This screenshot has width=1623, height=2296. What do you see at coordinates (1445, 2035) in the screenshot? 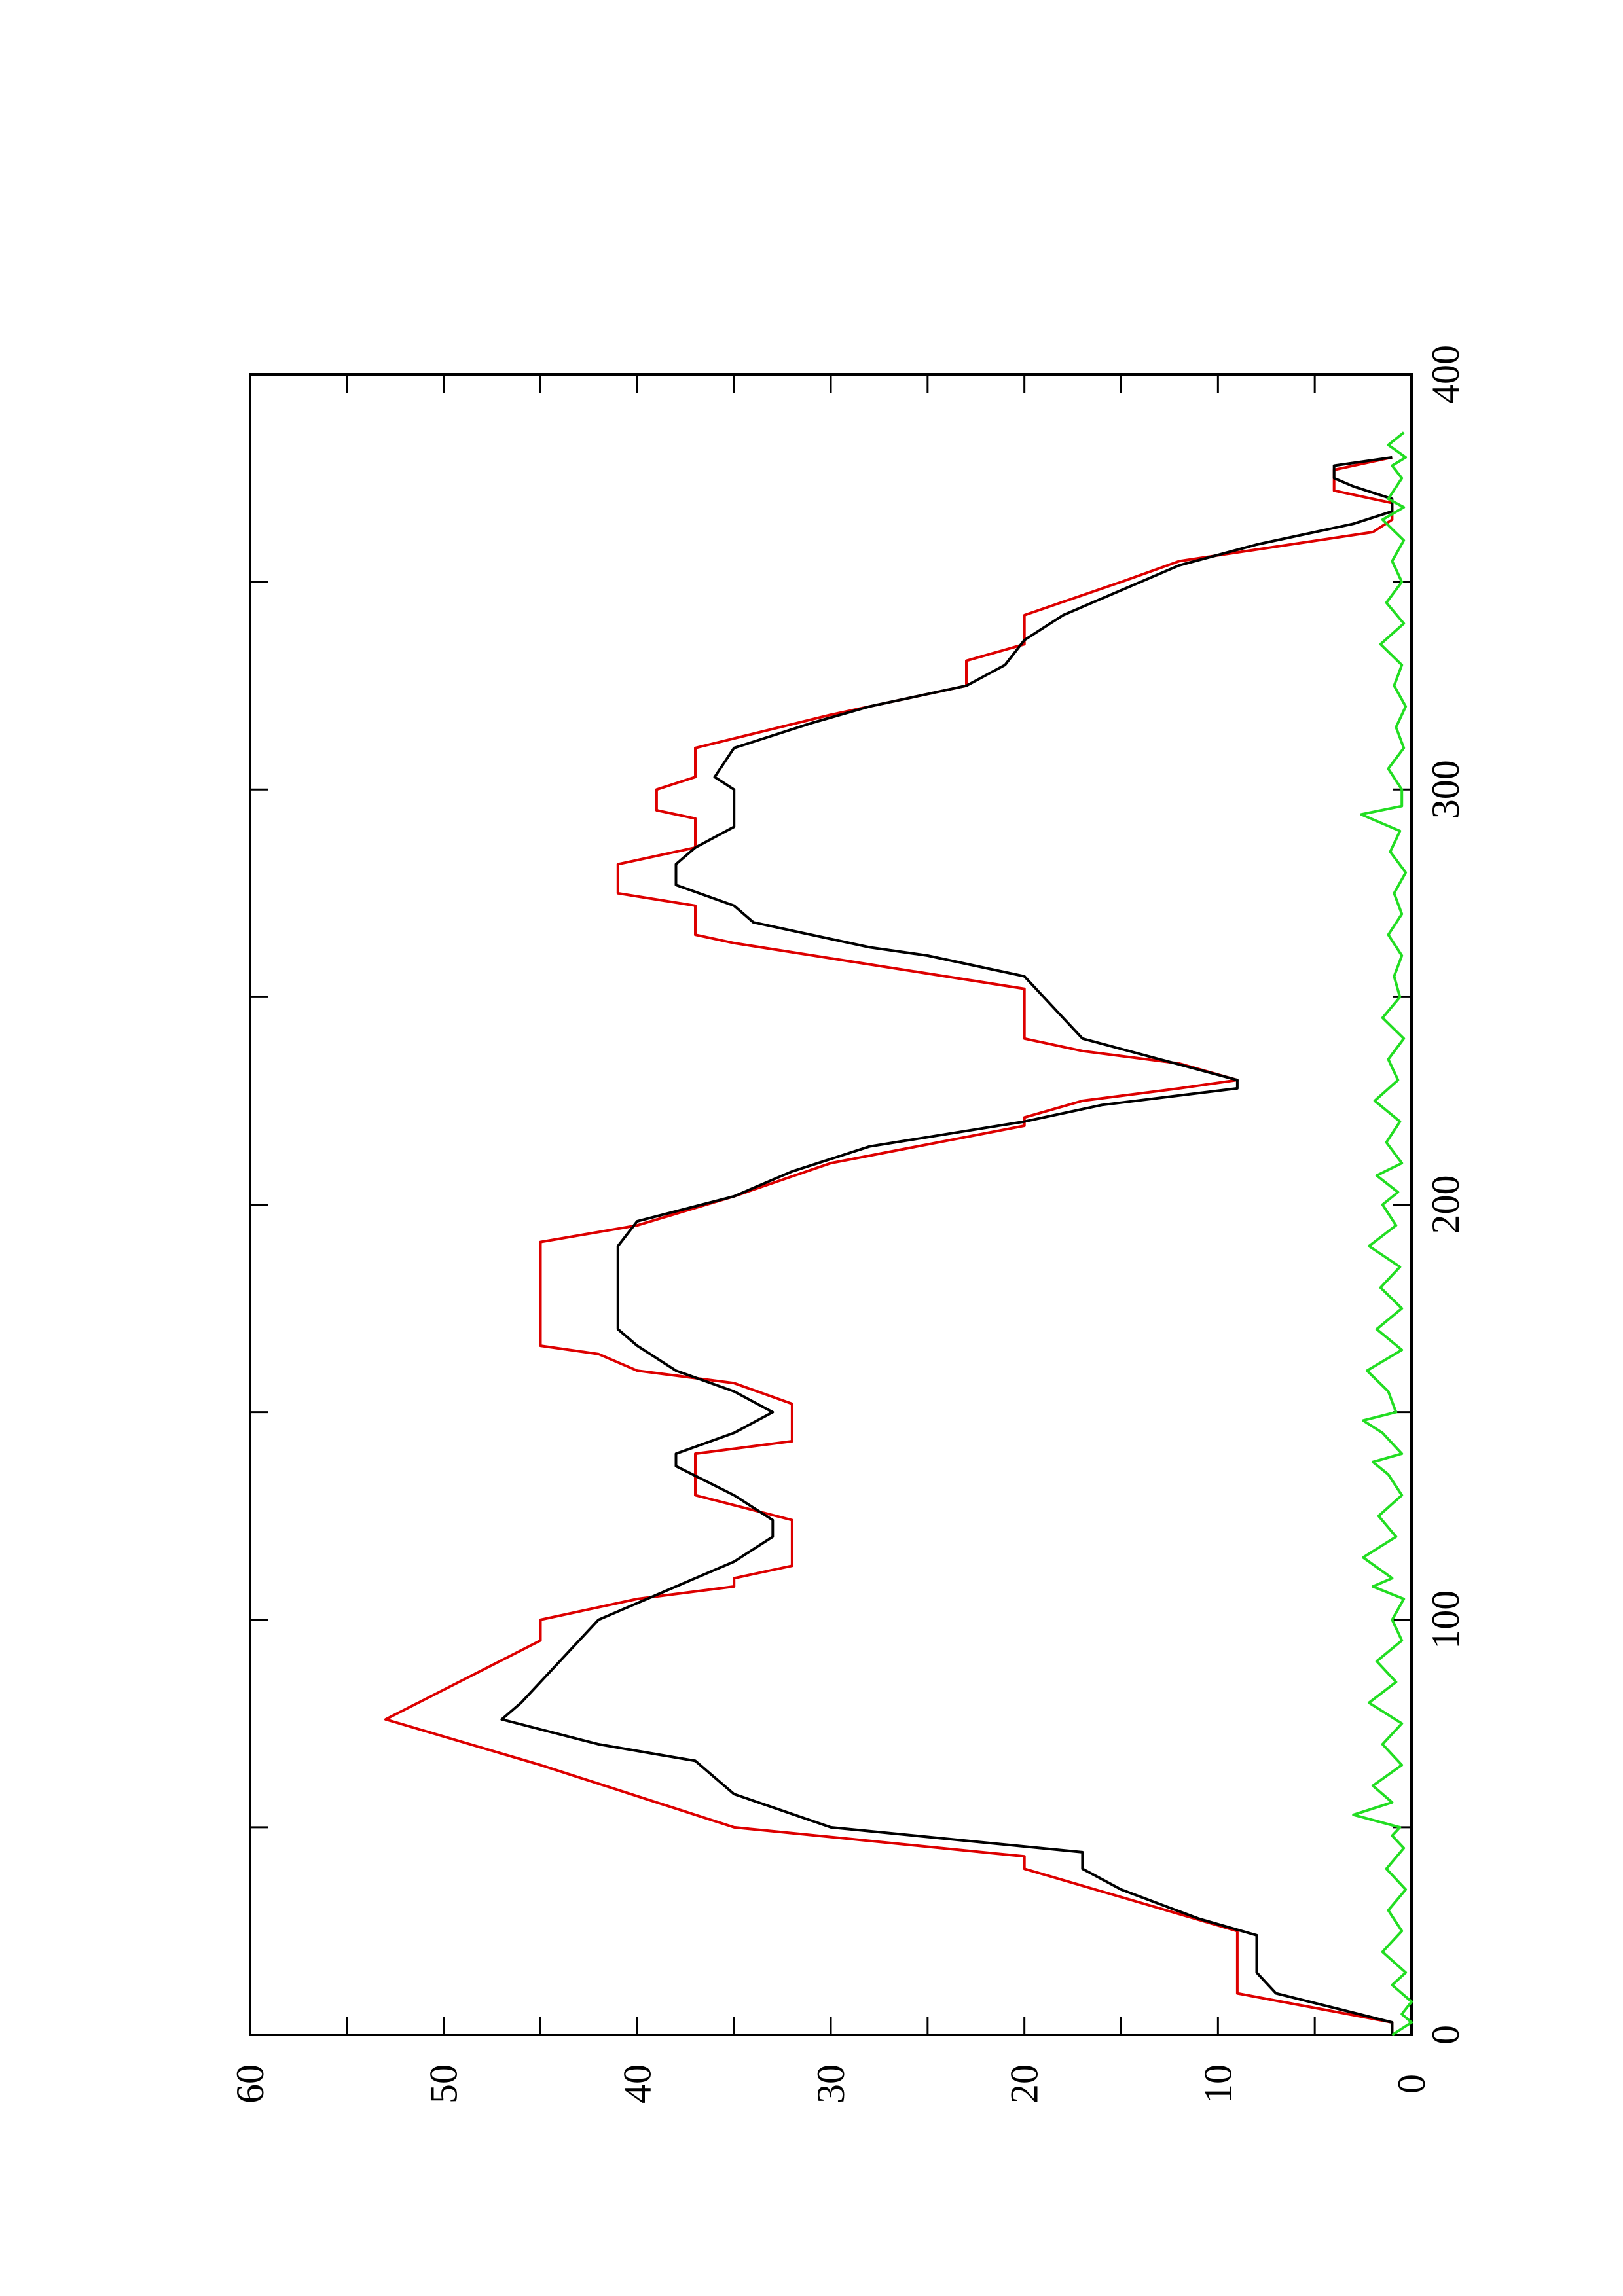
I see `x-tick-label: 0` at bounding box center [1445, 2035].